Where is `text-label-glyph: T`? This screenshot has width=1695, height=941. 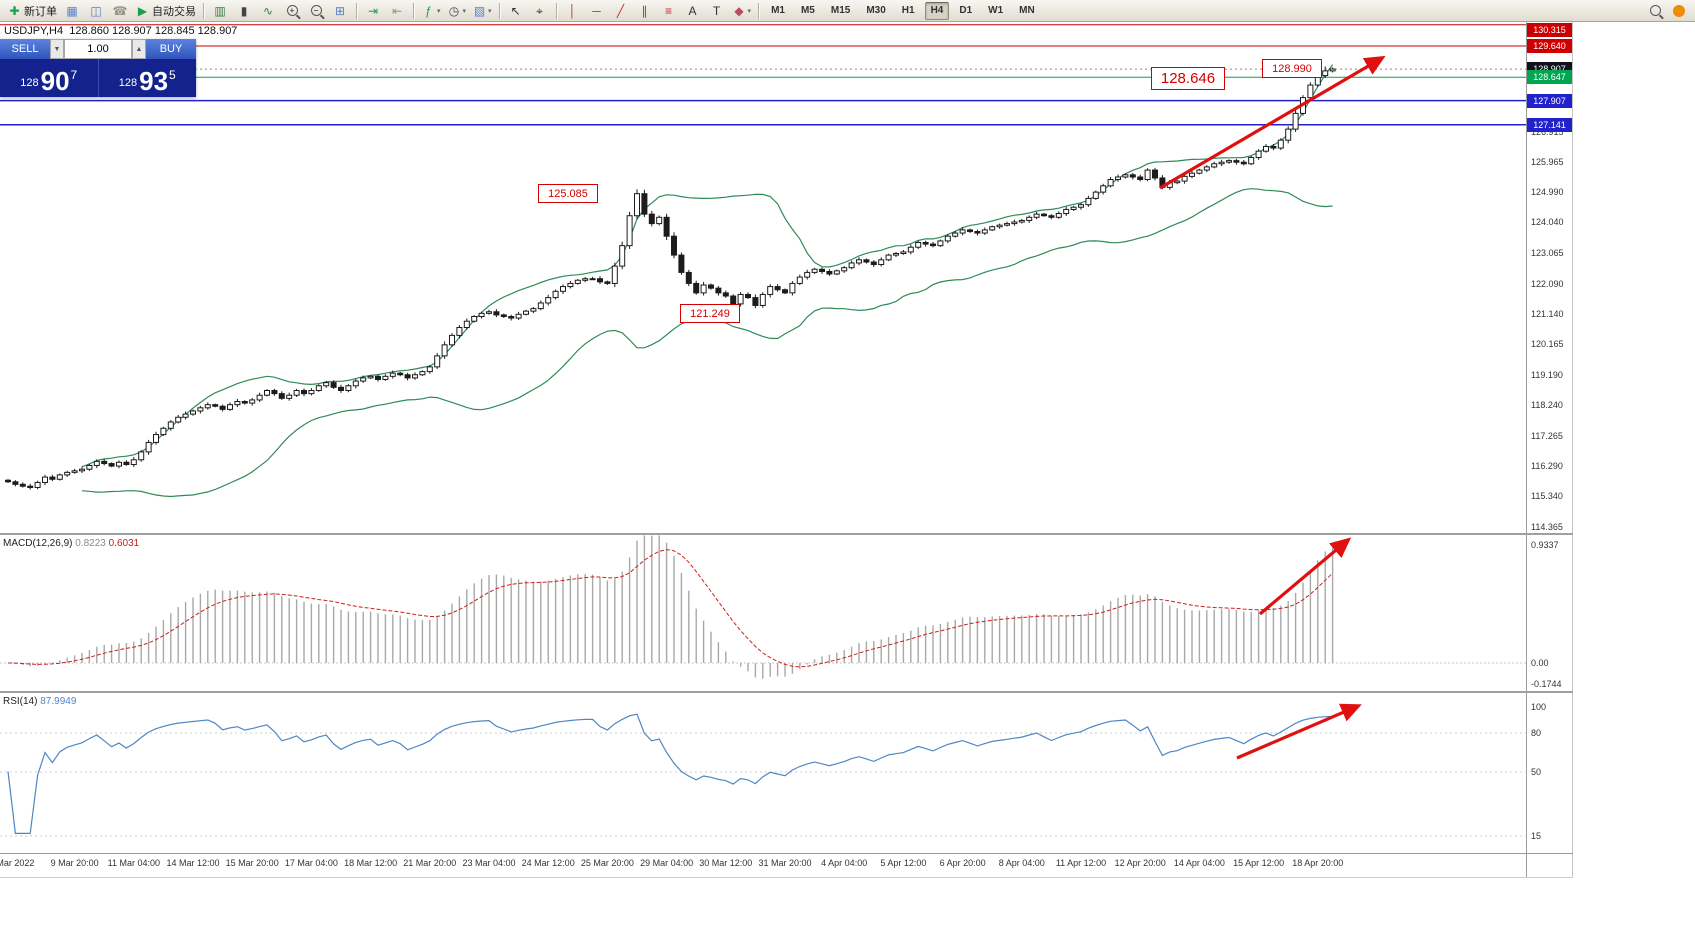
text-label-glyph: T is located at coordinates (716, 10).